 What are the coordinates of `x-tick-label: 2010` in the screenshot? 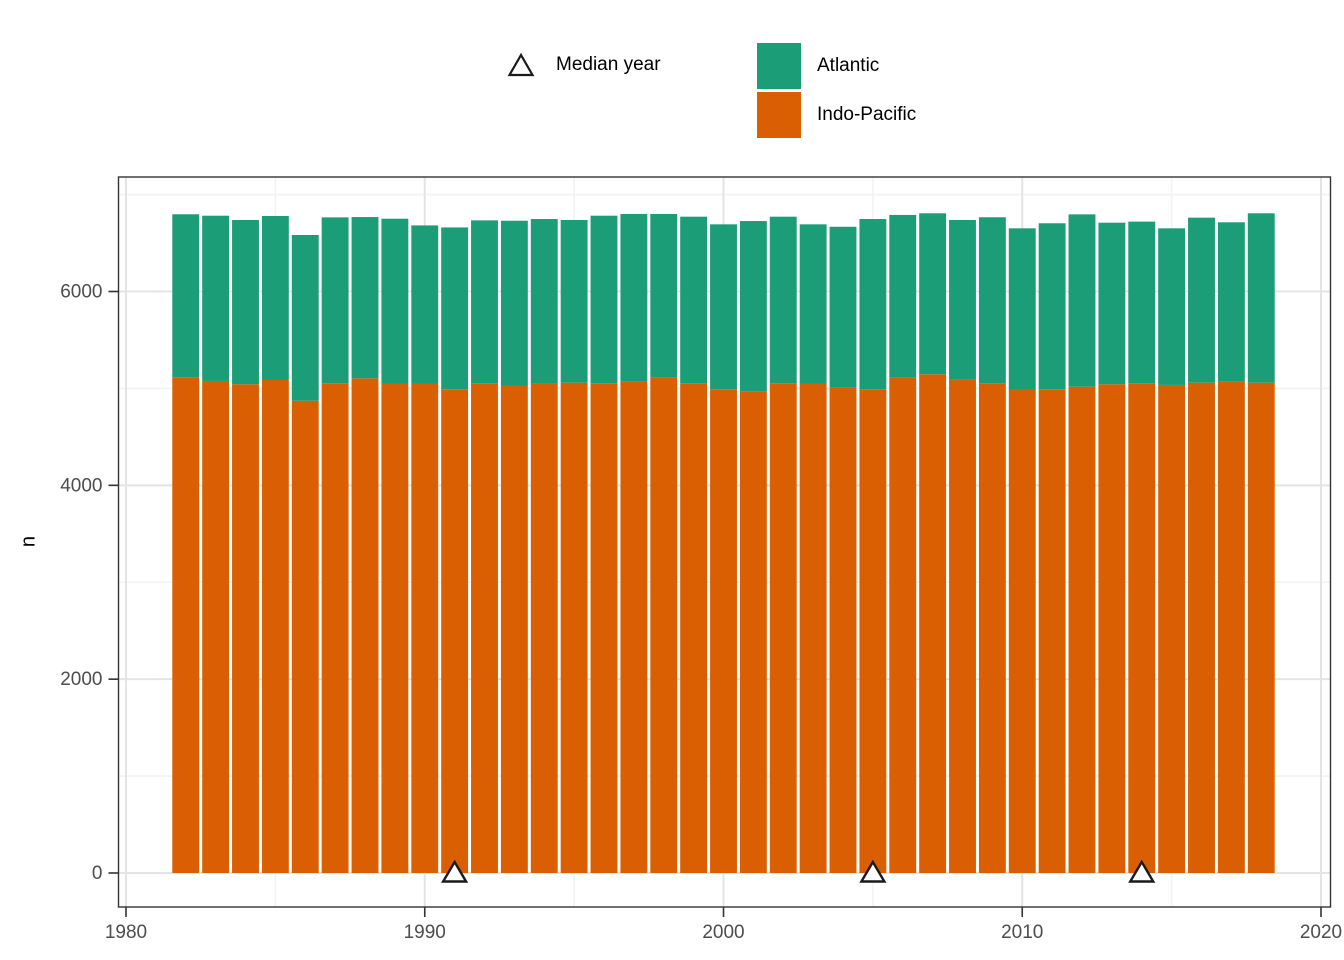 It's located at (1022, 932).